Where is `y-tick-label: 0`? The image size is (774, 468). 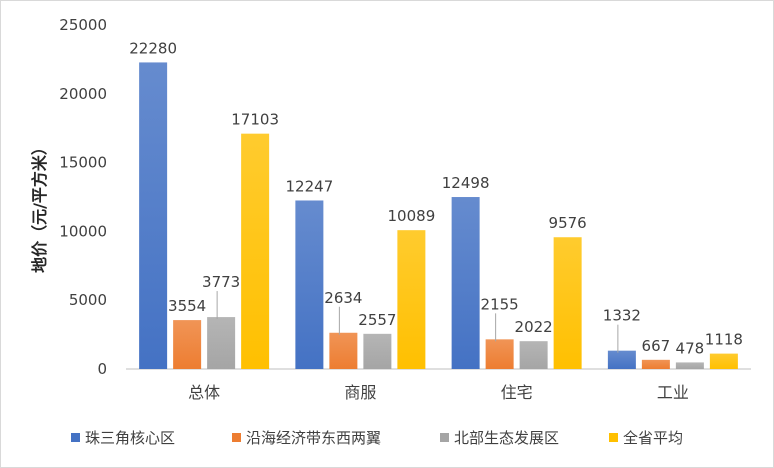
y-tick-label: 0 is located at coordinates (102, 369).